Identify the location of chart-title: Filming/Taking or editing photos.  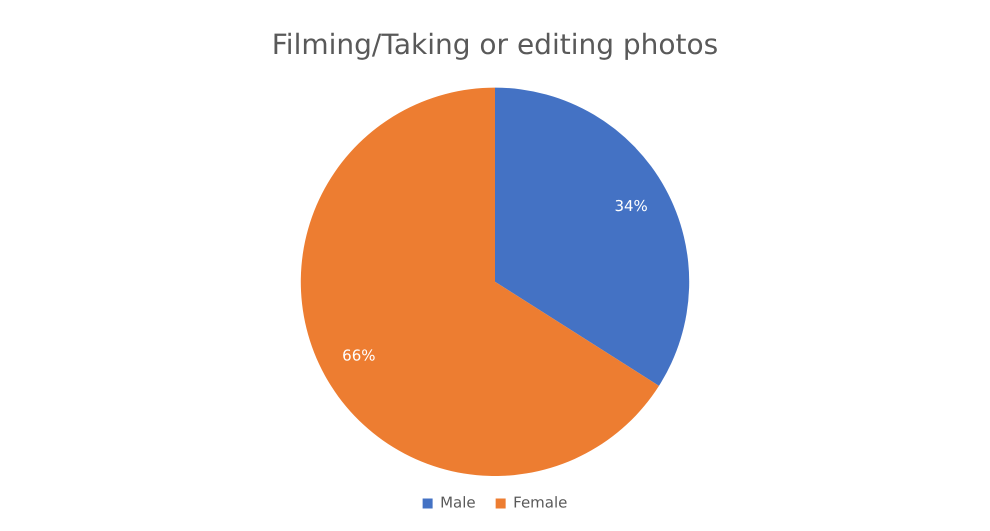
(495, 45).